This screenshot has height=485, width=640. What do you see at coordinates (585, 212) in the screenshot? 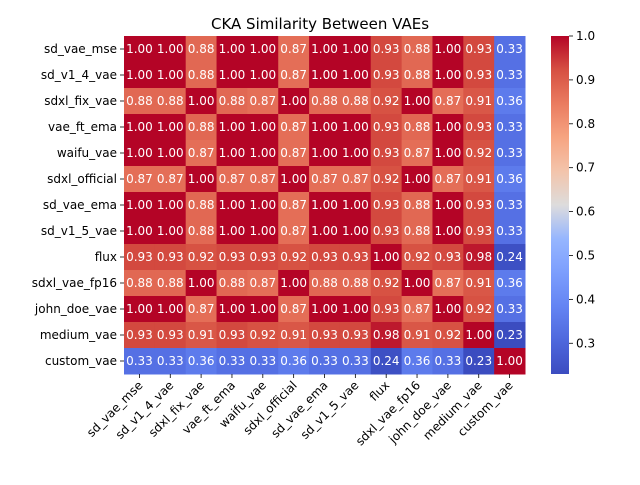
I see `colorbar-tick-label: 0.6` at bounding box center [585, 212].